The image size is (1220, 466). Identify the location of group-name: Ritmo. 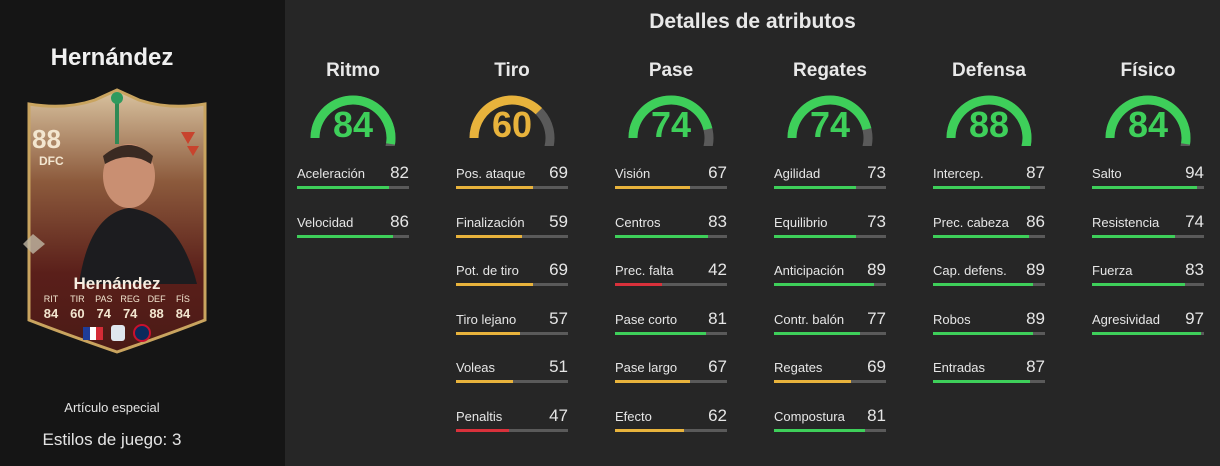
(353, 70).